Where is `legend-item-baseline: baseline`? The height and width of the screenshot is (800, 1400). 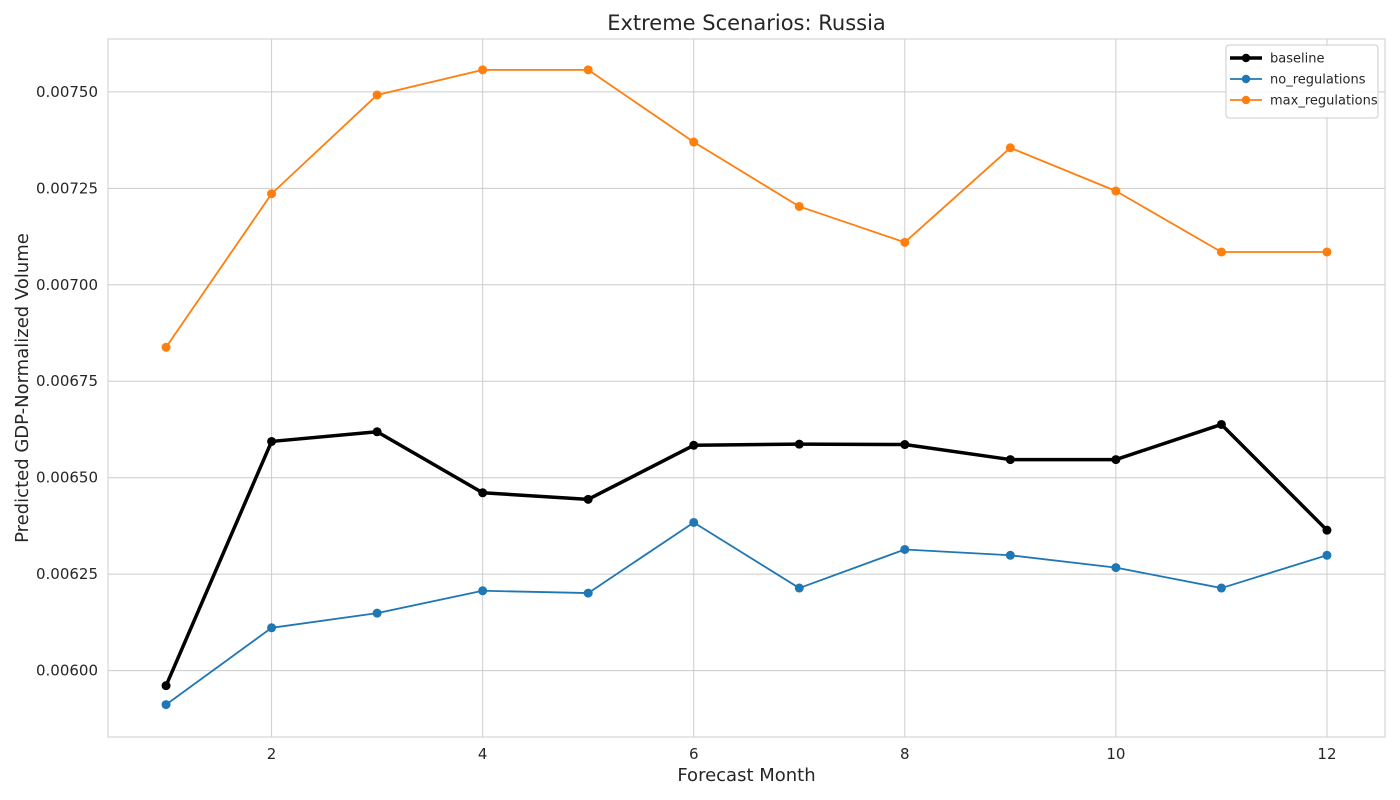
legend-item-baseline: baseline is located at coordinates (1277, 59).